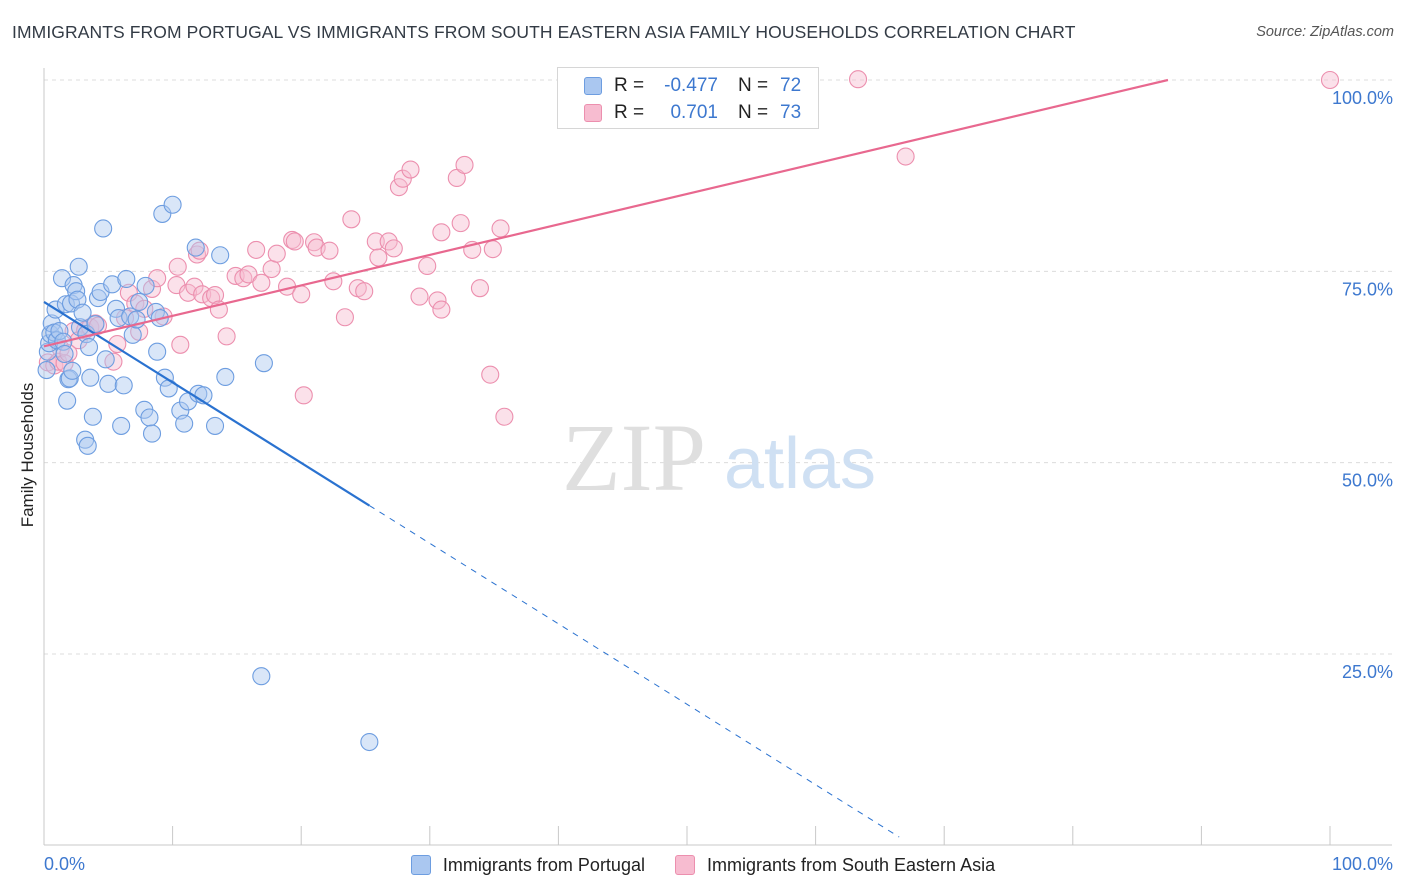 This screenshot has height=892, width=1406. I want to click on legend-r-value: -0.477, so click(691, 85).